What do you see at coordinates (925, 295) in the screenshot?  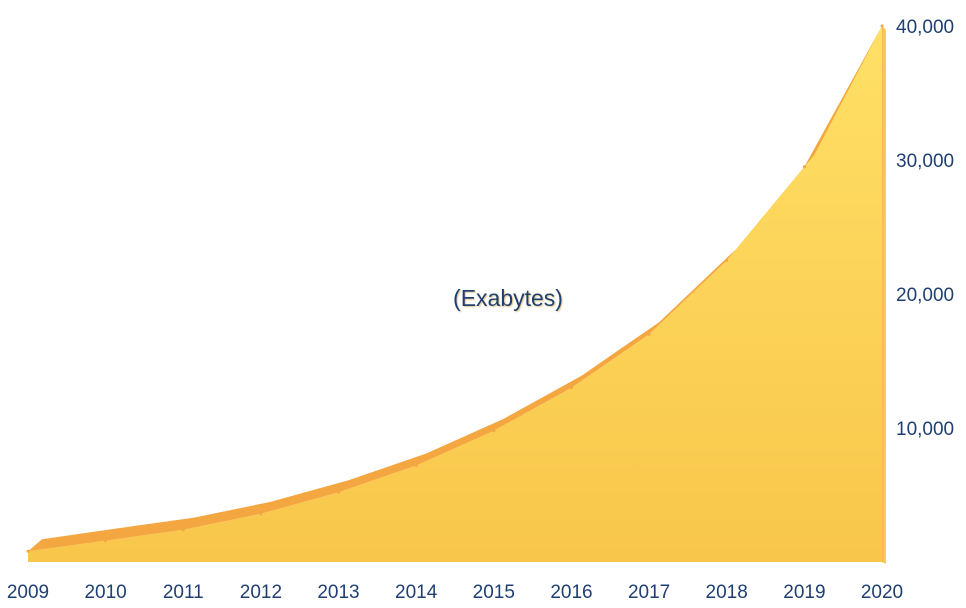 I see `y-tick-label-20000: 20,000` at bounding box center [925, 295].